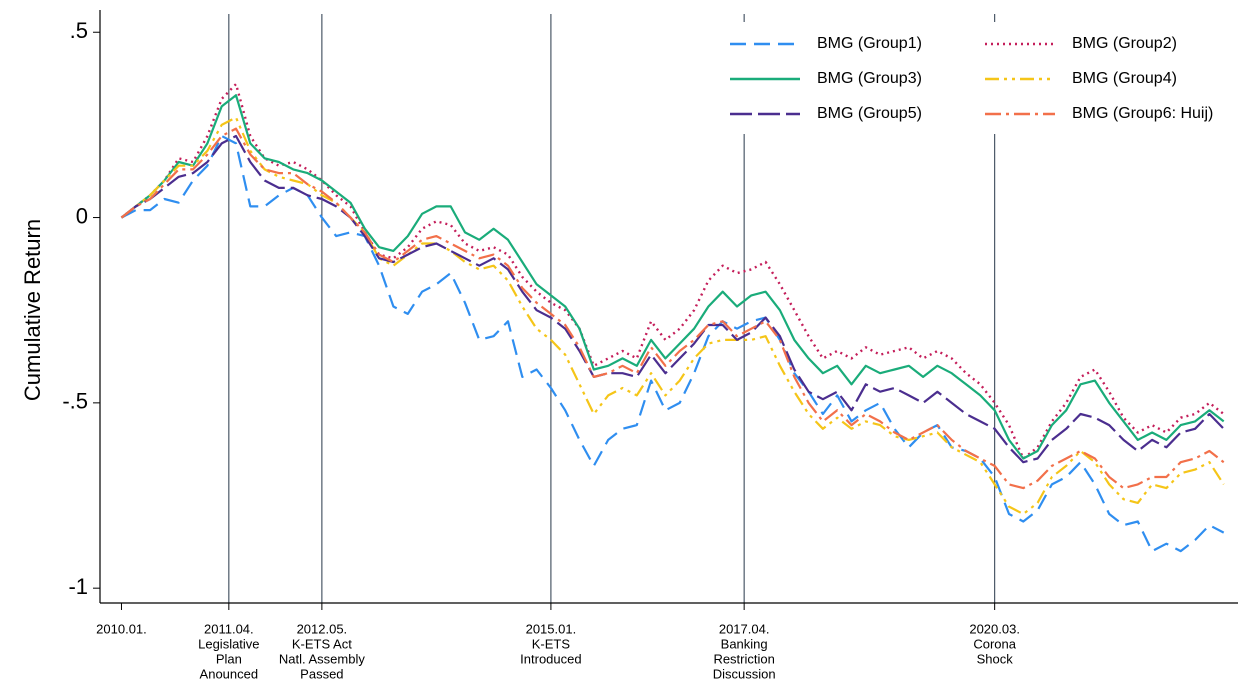 This screenshot has height=683, width=1238. I want to click on event-label: Discussion, so click(744, 673).